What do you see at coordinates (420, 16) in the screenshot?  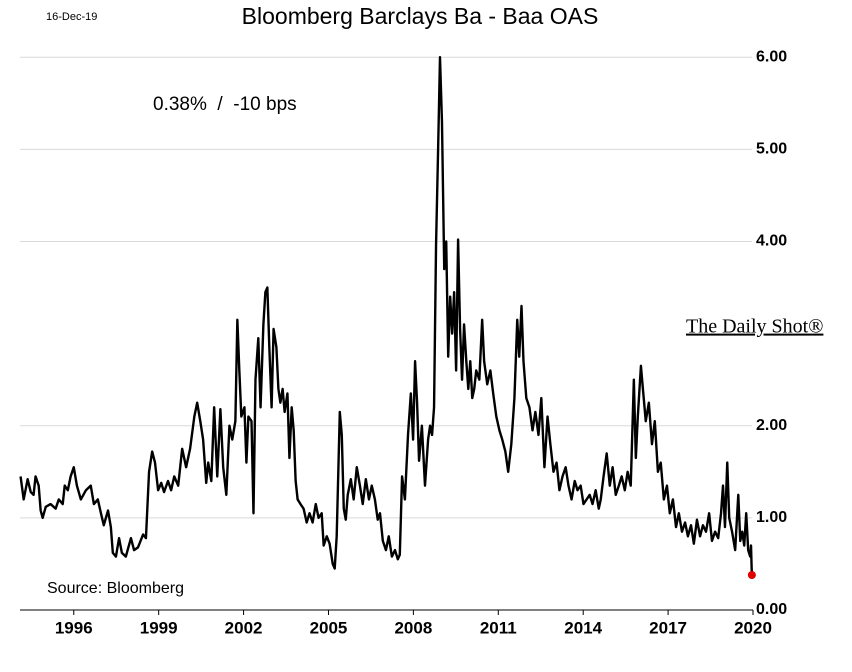 I see `chart-title: Bloomberg Barclays Ba - Baa OAS` at bounding box center [420, 16].